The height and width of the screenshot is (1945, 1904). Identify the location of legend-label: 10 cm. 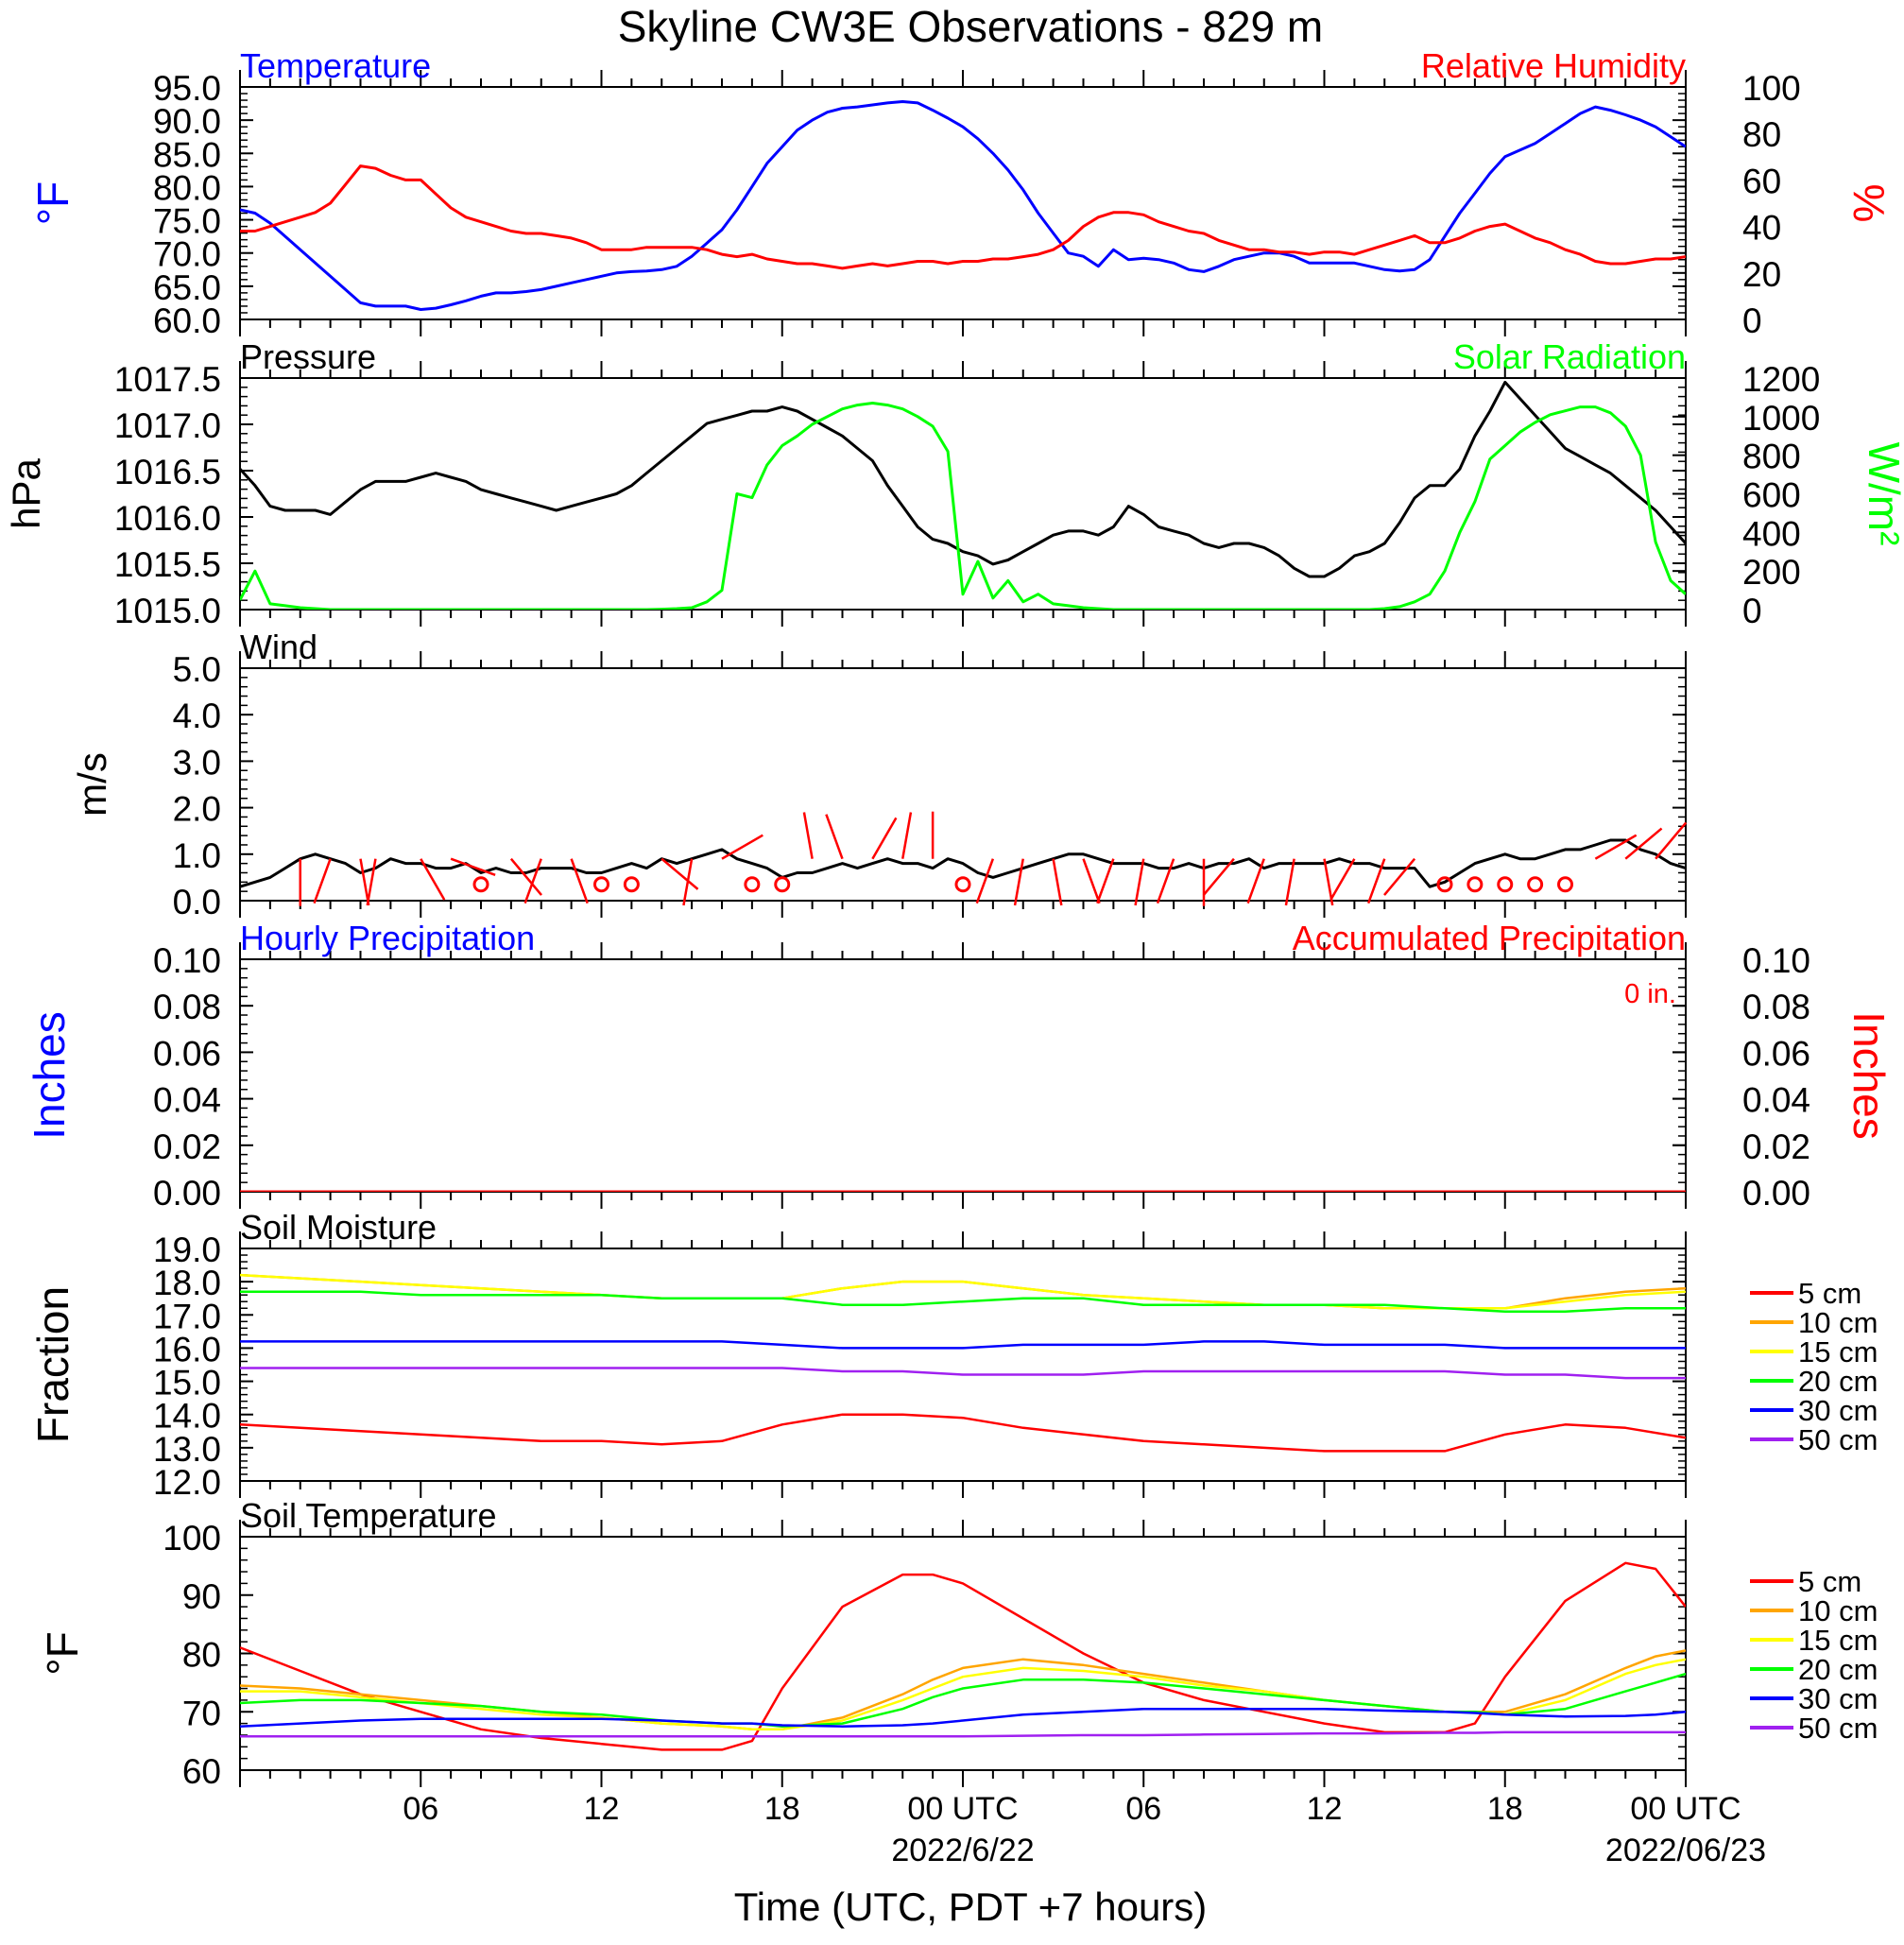
(1838, 1610).